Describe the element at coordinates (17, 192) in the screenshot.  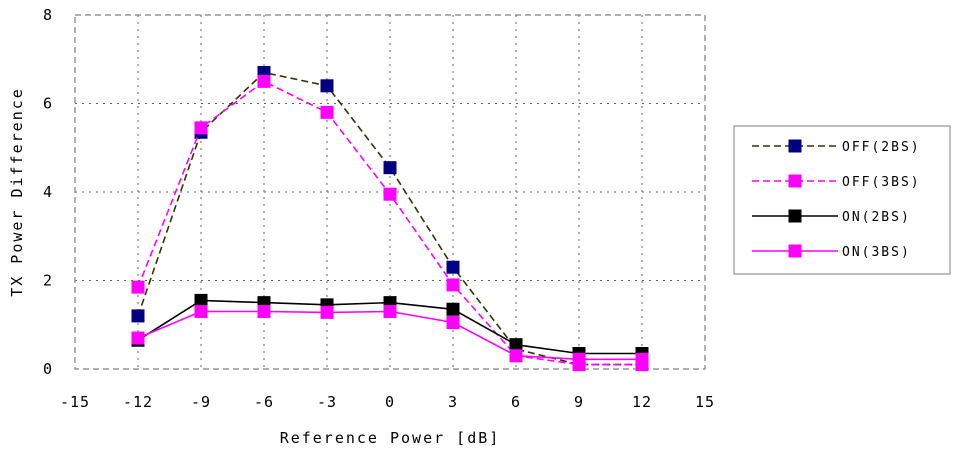
I see `y-axis-title: TX Power Difference` at that location.